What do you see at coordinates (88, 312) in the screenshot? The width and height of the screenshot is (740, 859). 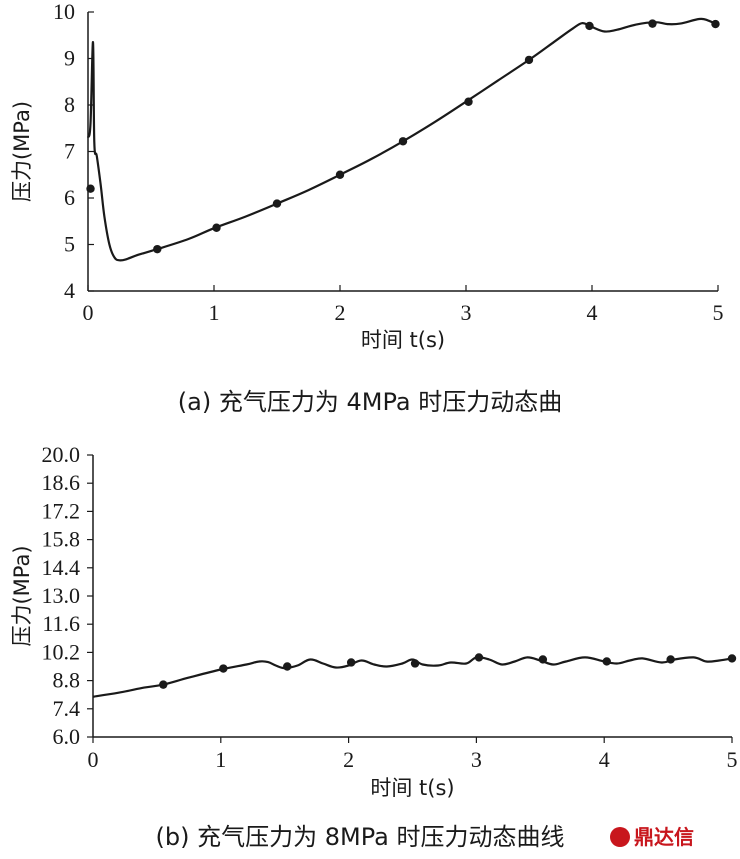 I see `chart-a-x-tick-label: 0` at bounding box center [88, 312].